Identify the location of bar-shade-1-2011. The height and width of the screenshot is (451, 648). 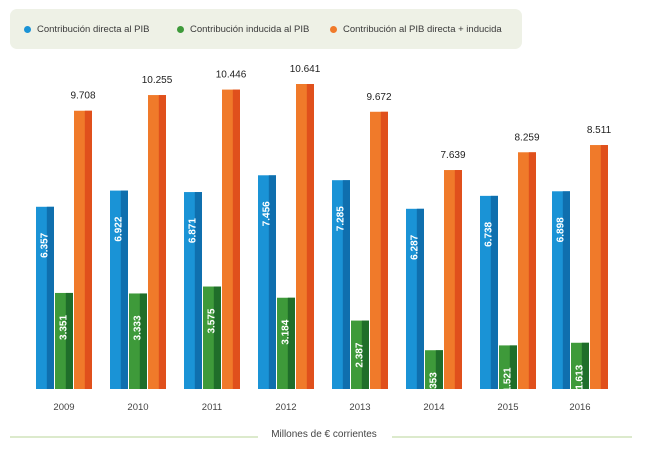
(198, 290).